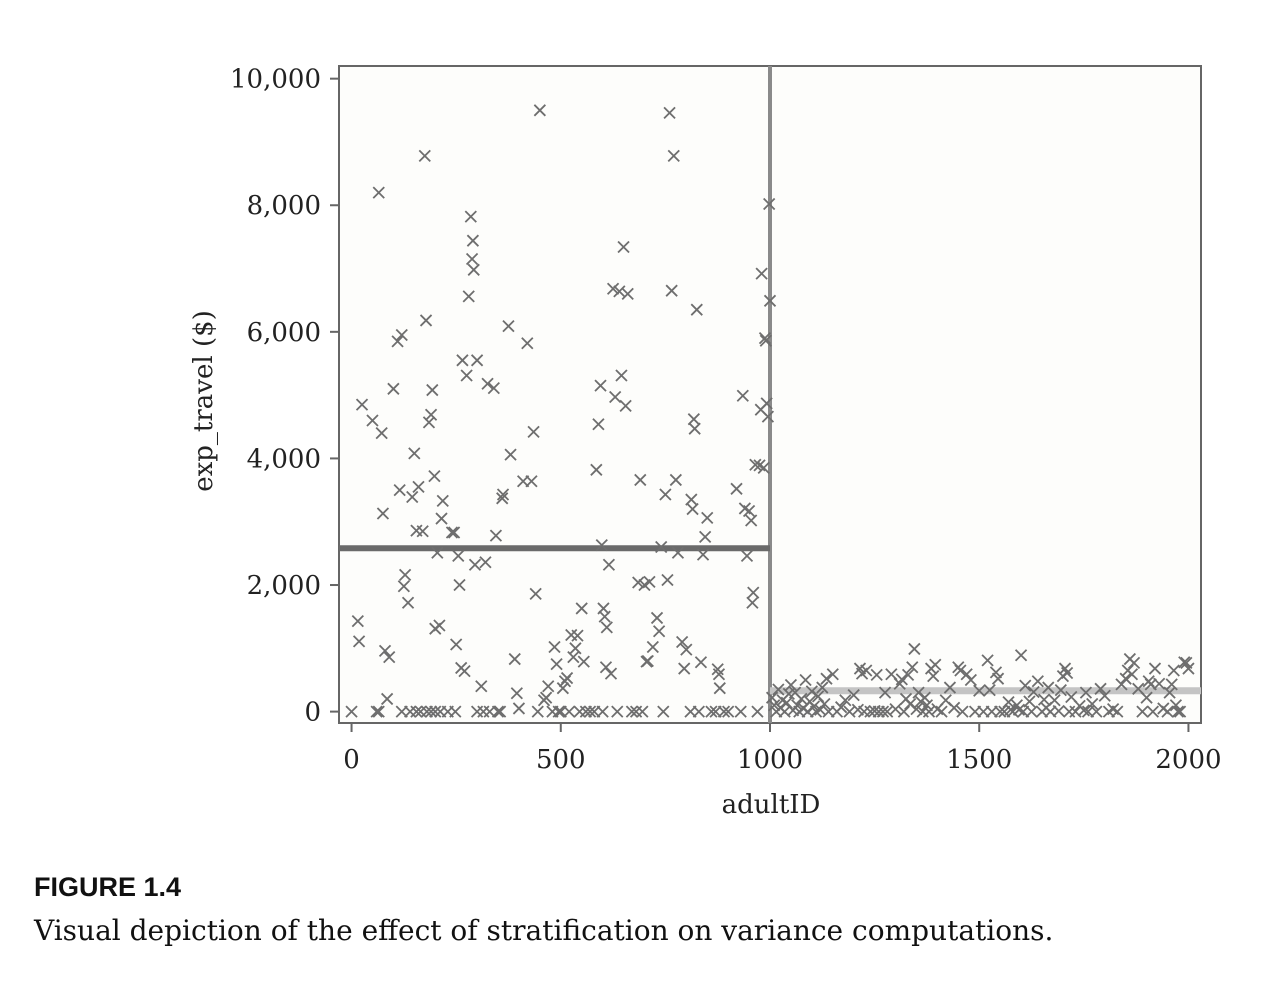 The width and height of the screenshot is (1266, 986). Describe the element at coordinates (284, 586) in the screenshot. I see `y-tick-label: 2,000` at that location.